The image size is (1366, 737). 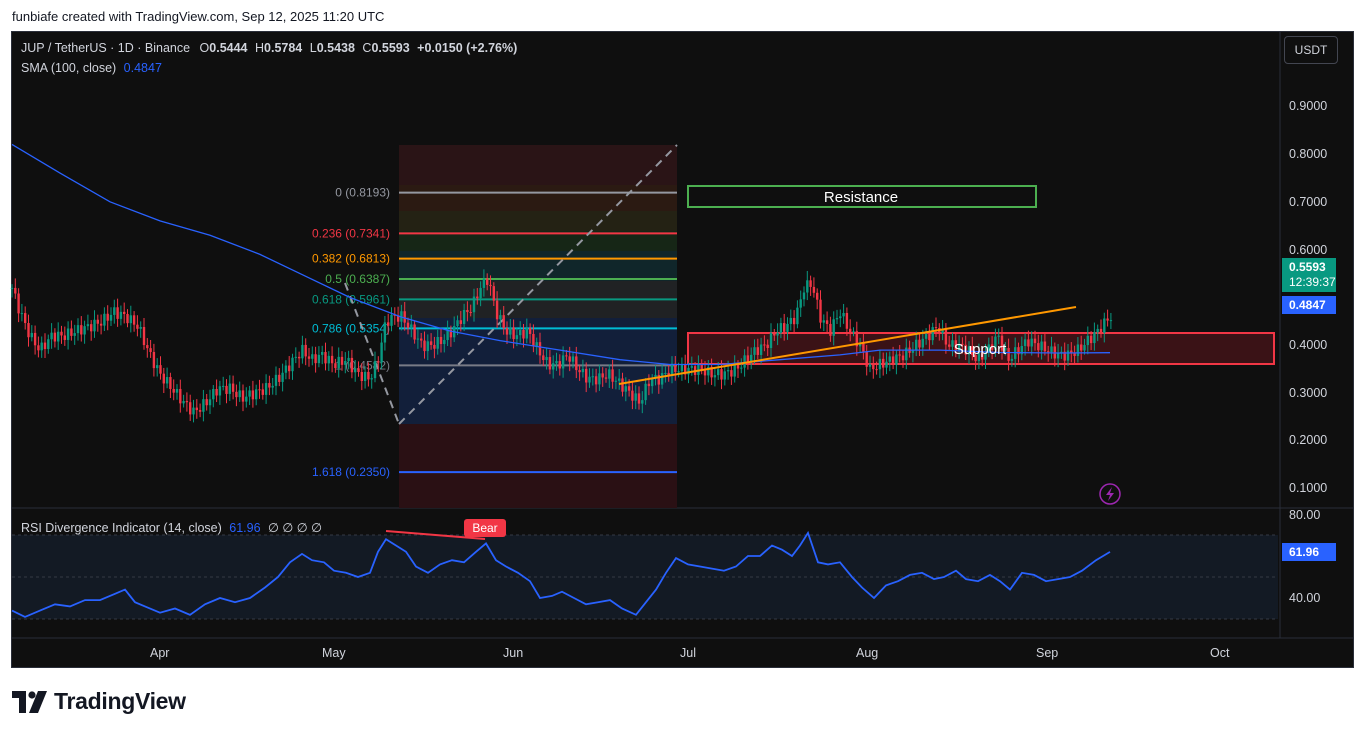 I want to click on rsi-line, so click(x=561, y=574).